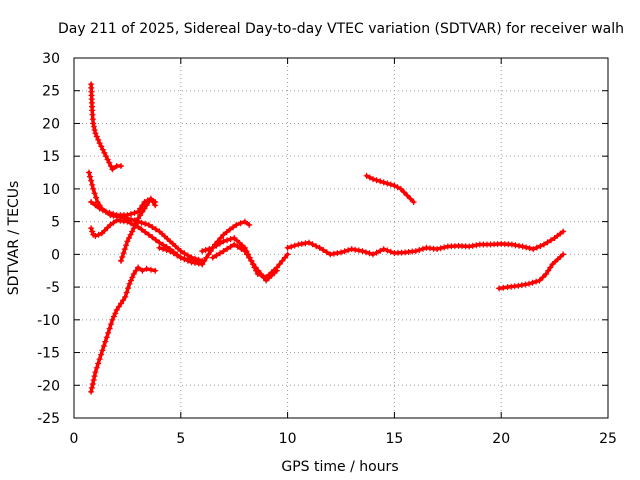 The height and width of the screenshot is (480, 640). I want to click on y-tick-labels: -25 -20 -15 -10 -5 0 5 10 15 20 25 30, so click(48, 239).